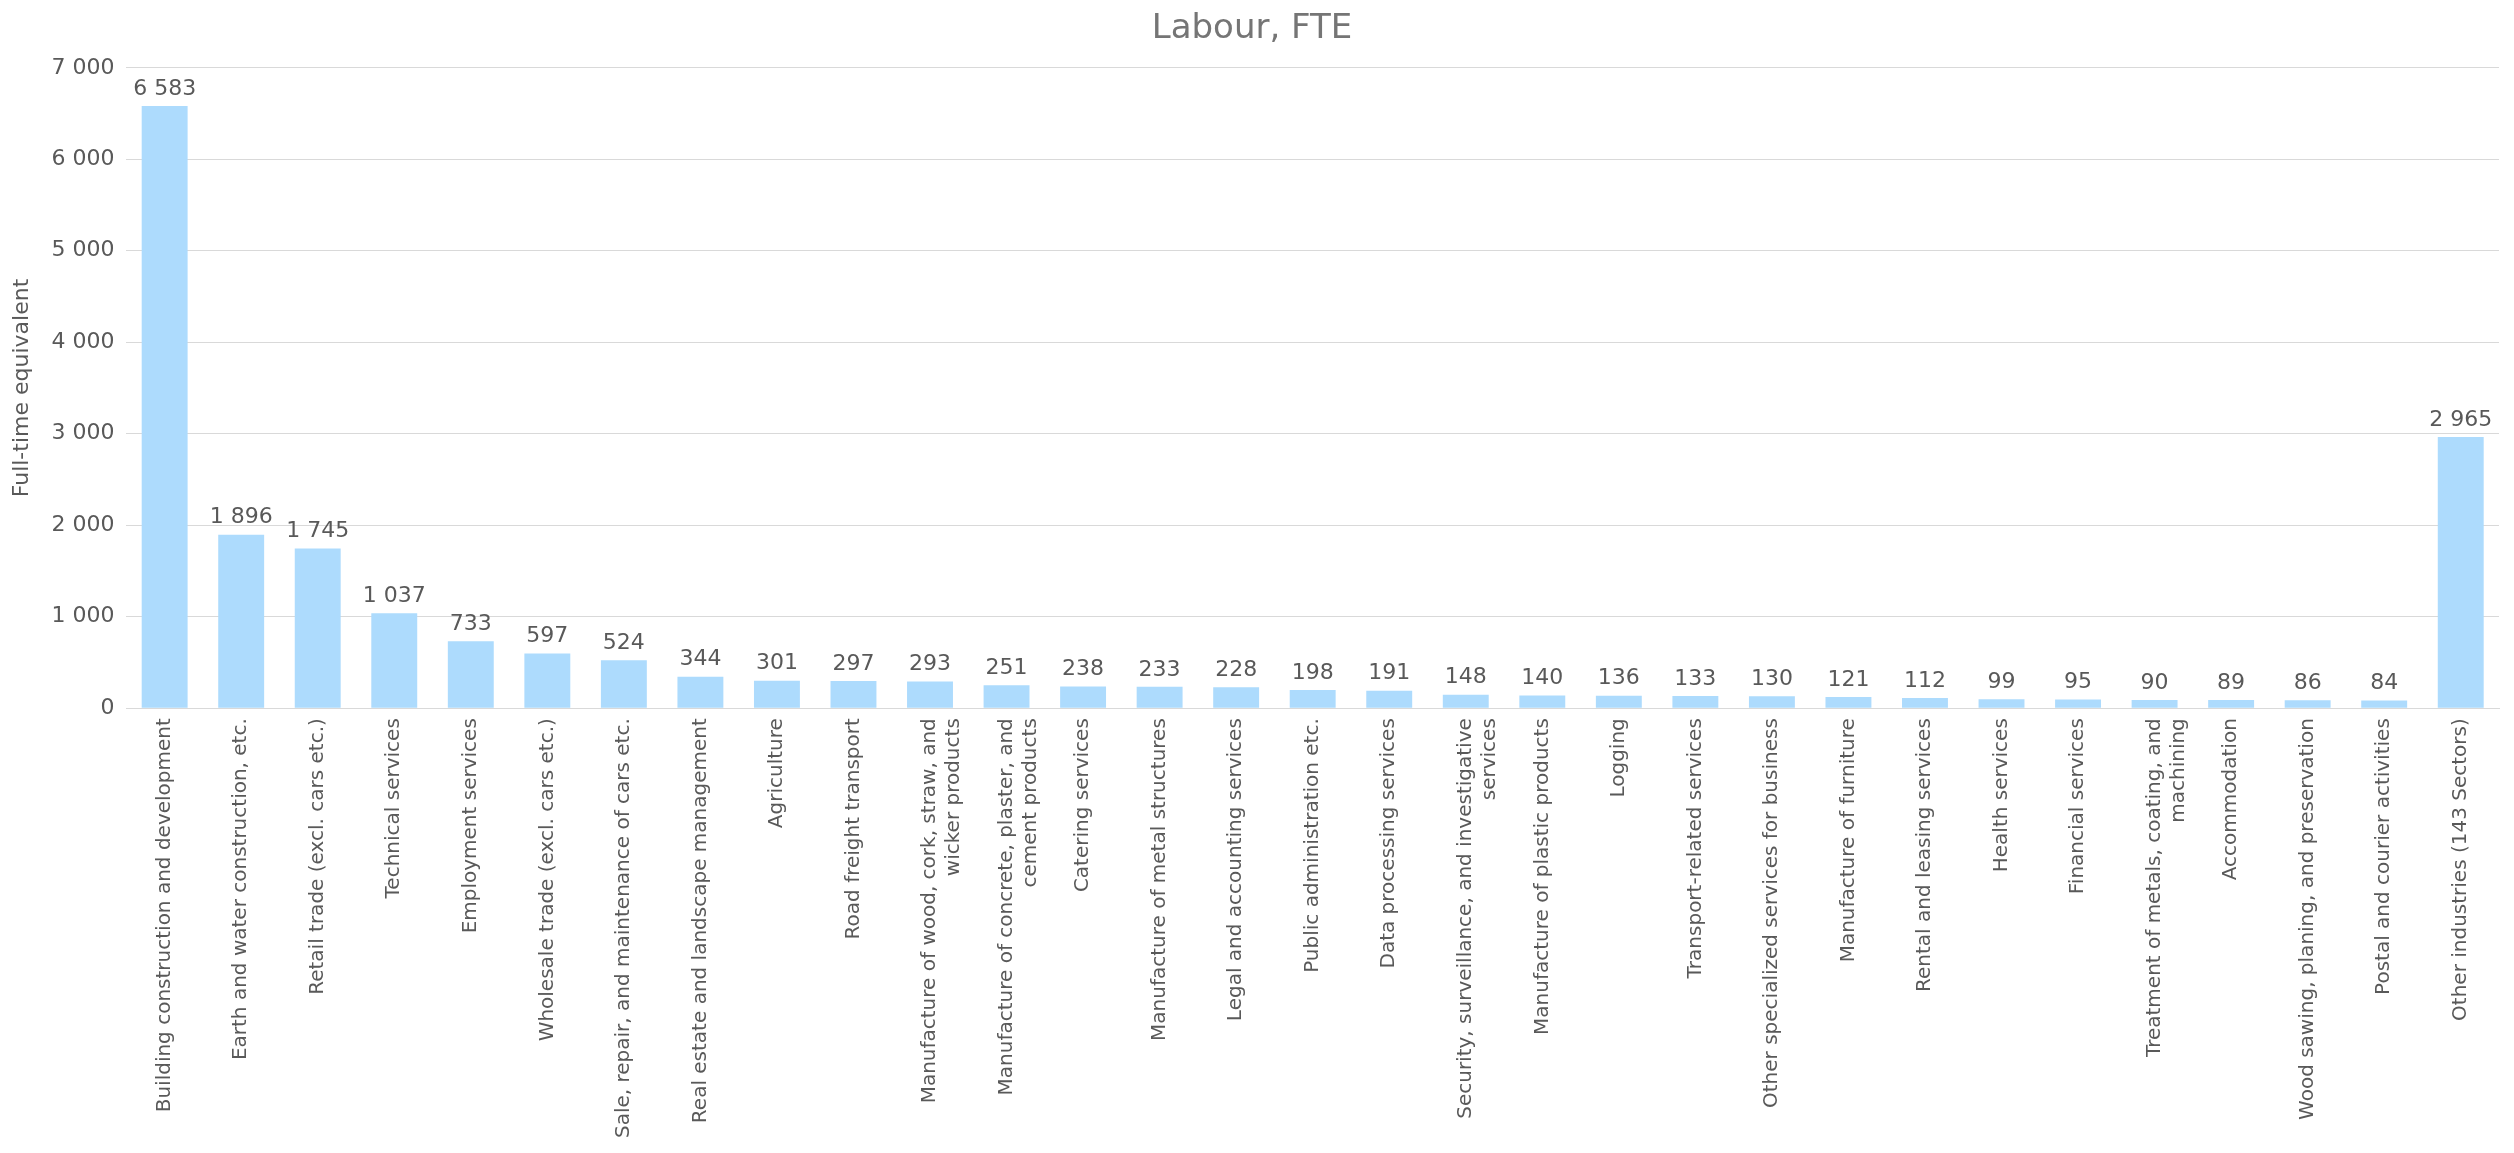  Describe the element at coordinates (83, 432) in the screenshot. I see `y-tick-label: 3 000` at that location.